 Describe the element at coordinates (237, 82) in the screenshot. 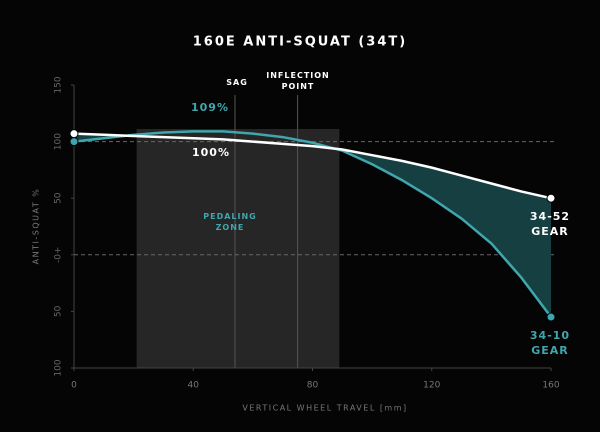

I see `sag-label: SAG` at that location.